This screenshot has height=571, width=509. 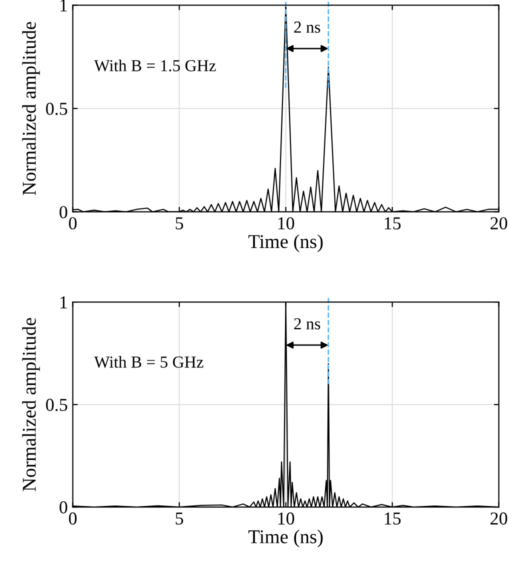 I want to click on y-tick-label: 1, so click(x=63, y=302).